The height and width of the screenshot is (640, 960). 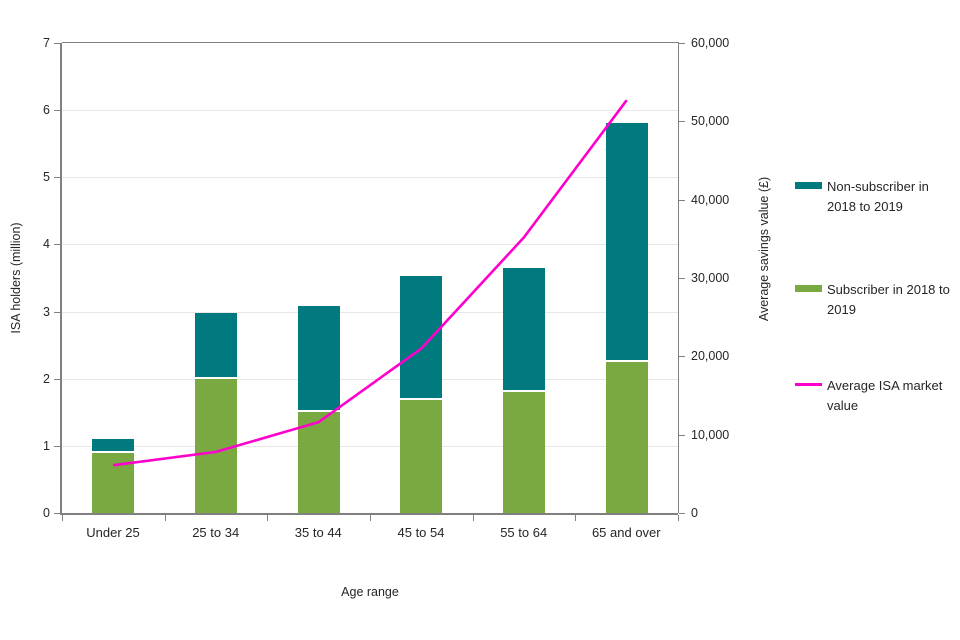 What do you see at coordinates (369, 514) in the screenshot?
I see `bottom-axis-line` at bounding box center [369, 514].